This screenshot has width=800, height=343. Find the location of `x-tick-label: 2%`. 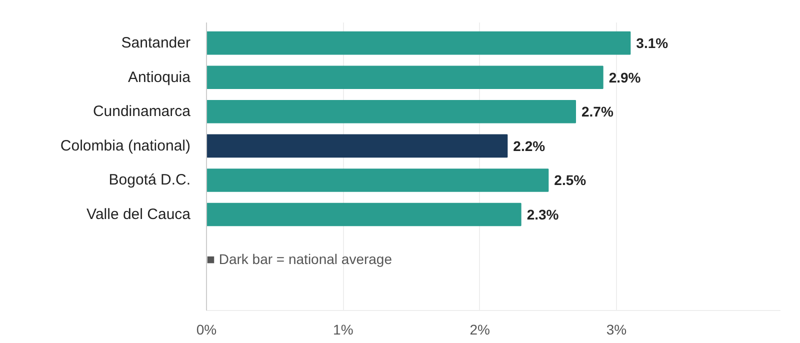

x-tick-label: 2% is located at coordinates (480, 330).